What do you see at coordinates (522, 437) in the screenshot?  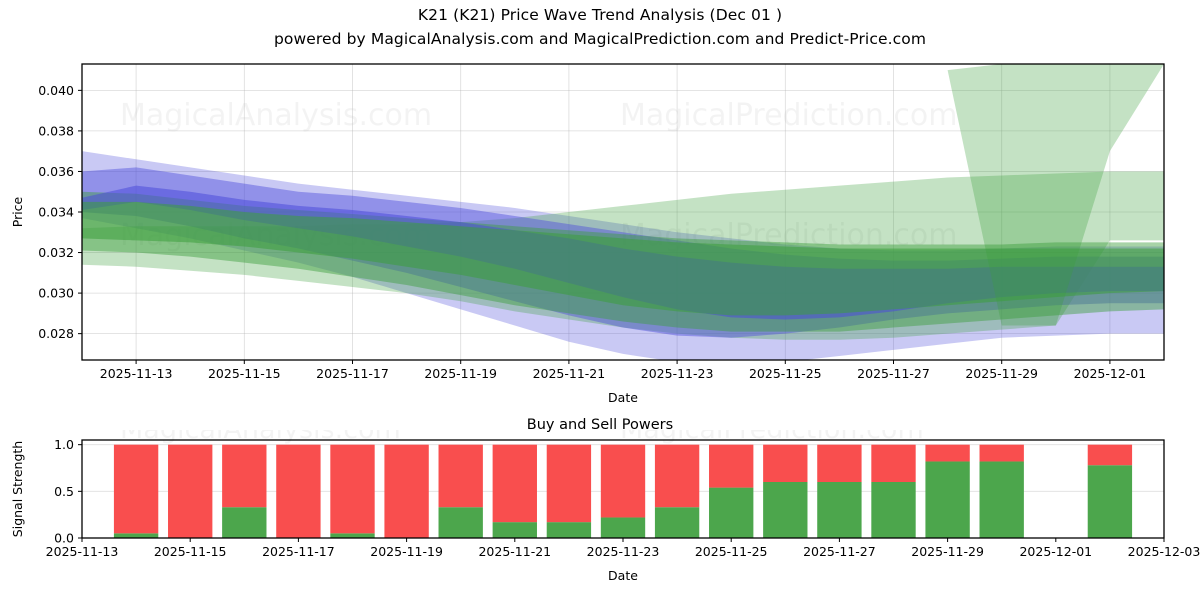 I see `bar-watermark-group: MagicalAnalysis.com MagicalPrediction.com` at bounding box center [522, 437].